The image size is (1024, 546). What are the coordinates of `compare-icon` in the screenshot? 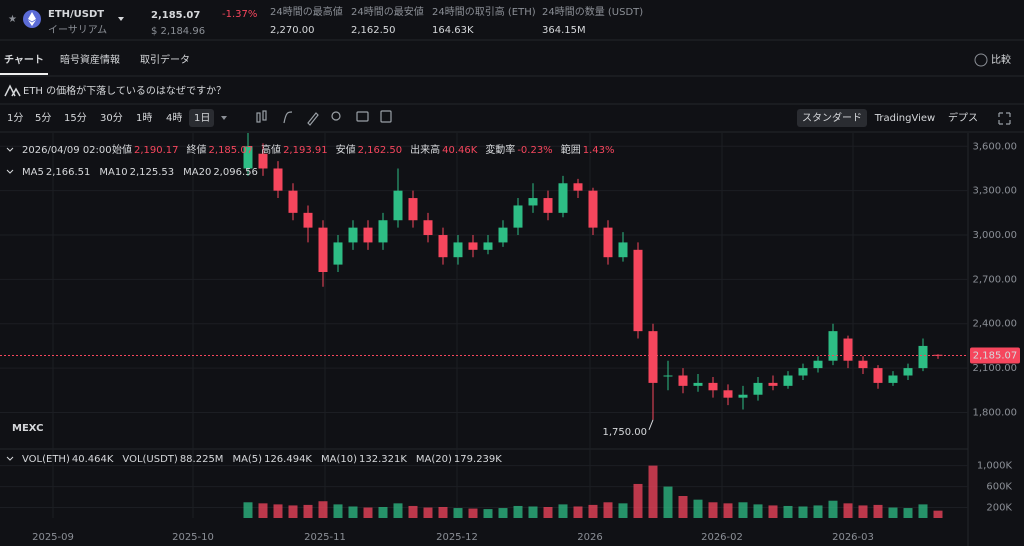 It's located at (981, 60).